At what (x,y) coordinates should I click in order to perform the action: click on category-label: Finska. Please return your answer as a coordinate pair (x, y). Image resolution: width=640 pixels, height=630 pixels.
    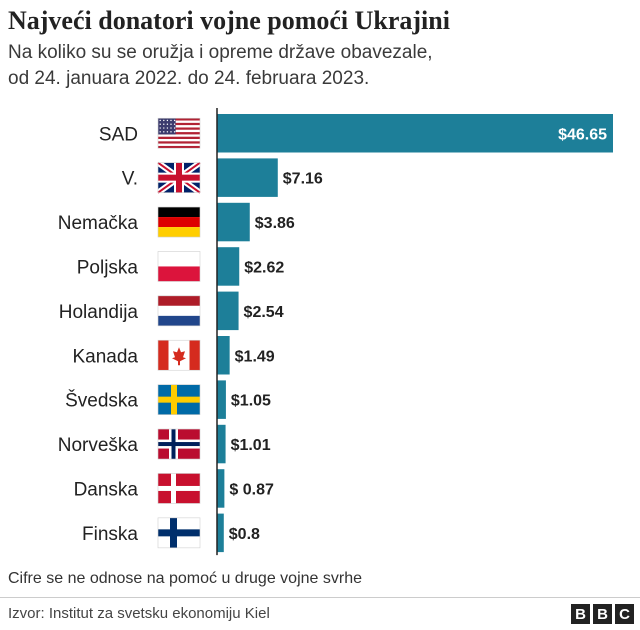
    Looking at the image, I should click on (110, 534).